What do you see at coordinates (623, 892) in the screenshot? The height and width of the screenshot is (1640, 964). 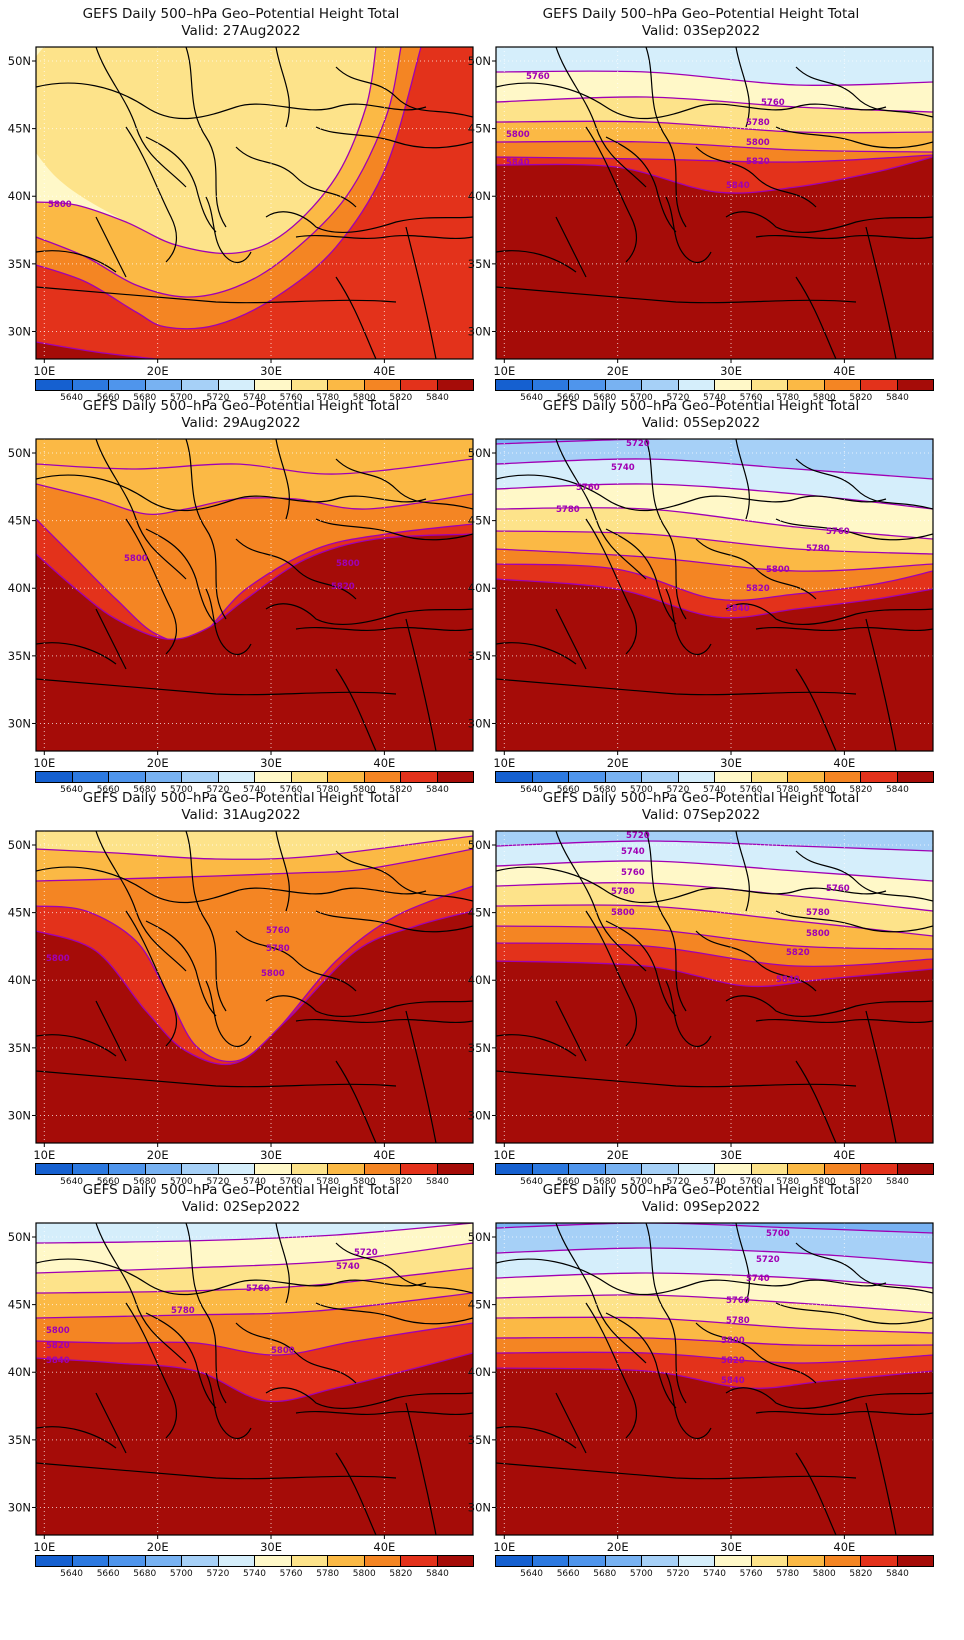 I see `contour-label: 5780` at bounding box center [623, 892].